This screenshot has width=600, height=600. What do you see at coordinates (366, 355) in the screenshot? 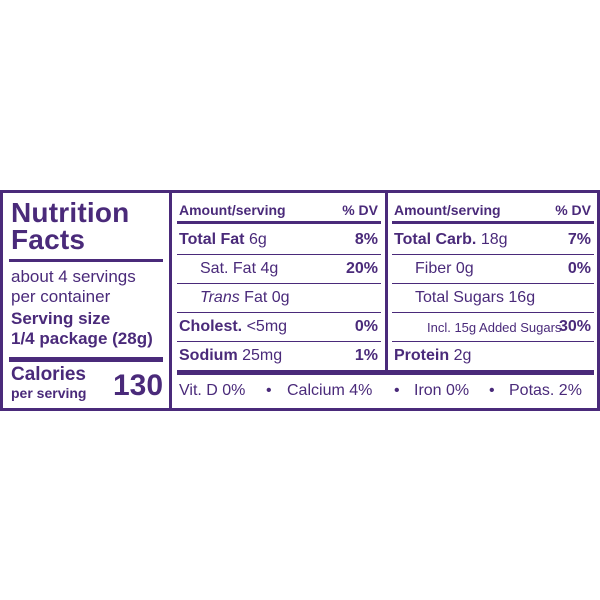
I see `sodium-dv: 1%` at bounding box center [366, 355].